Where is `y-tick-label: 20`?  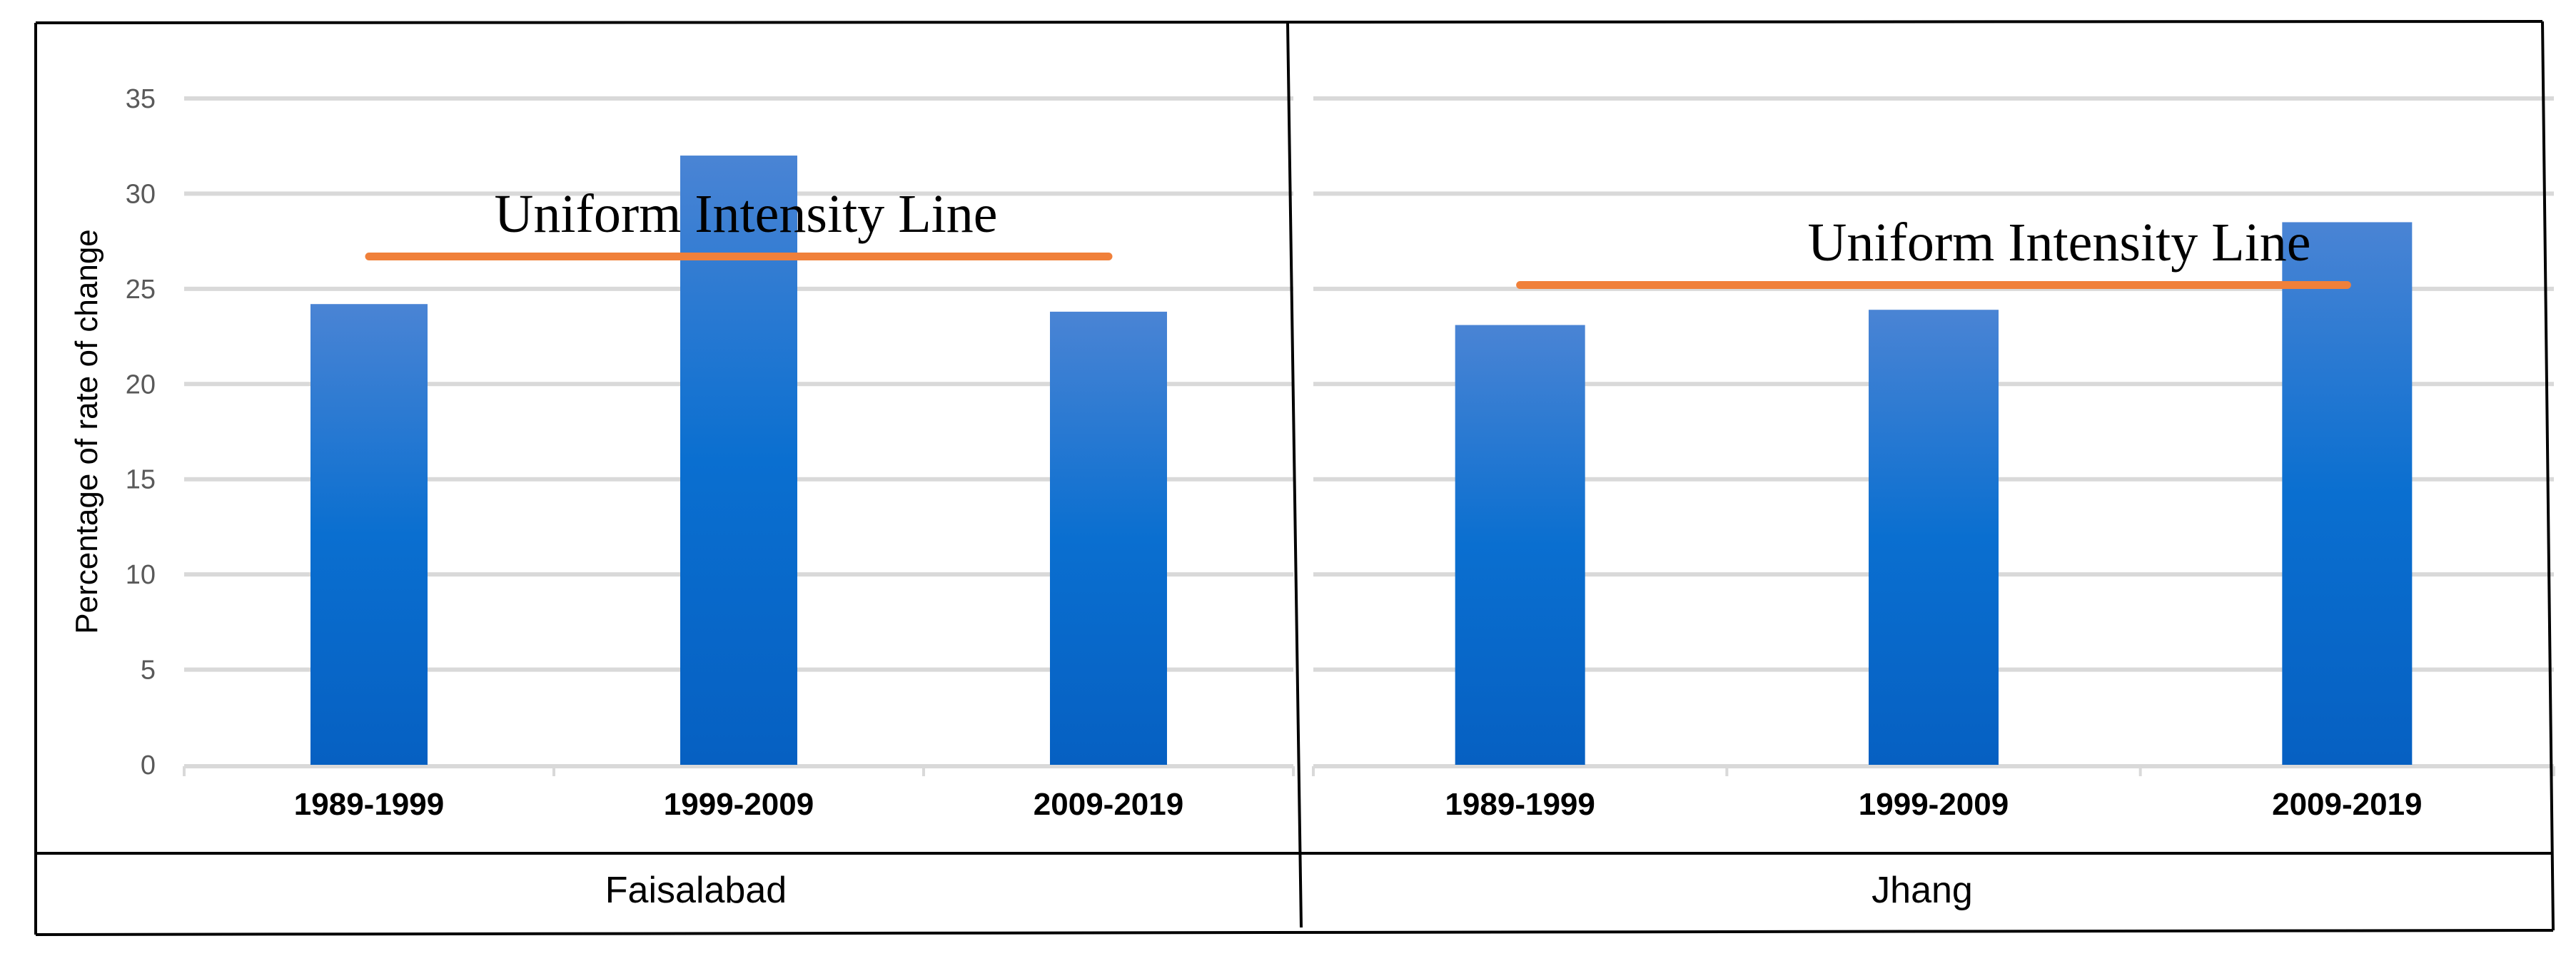 y-tick-label: 20 is located at coordinates (141, 385).